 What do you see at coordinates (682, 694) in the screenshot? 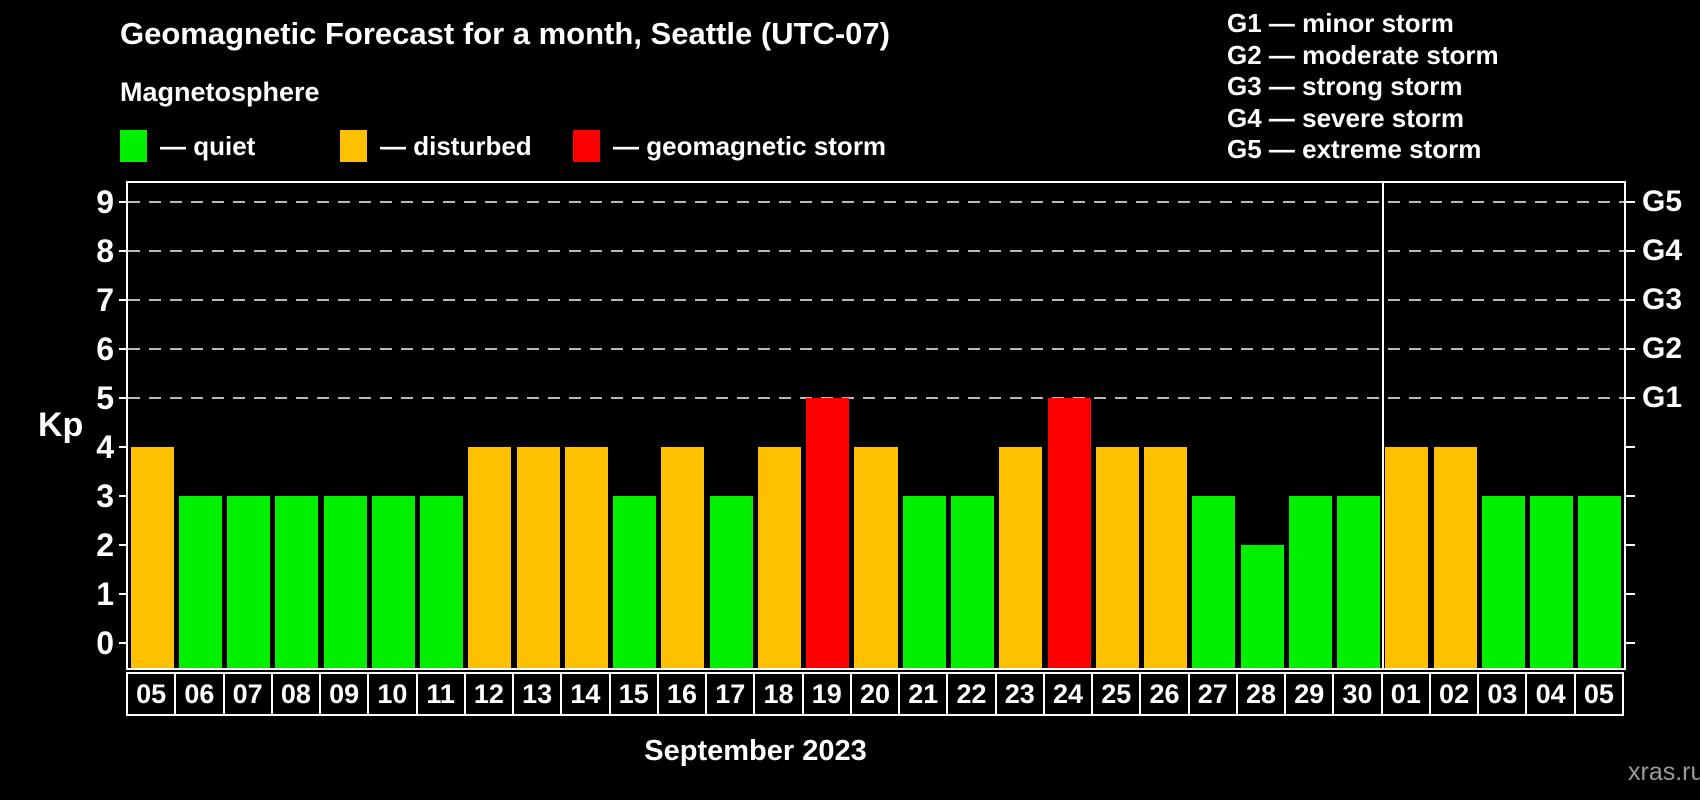
I see `date-label-sep-16: 16` at bounding box center [682, 694].